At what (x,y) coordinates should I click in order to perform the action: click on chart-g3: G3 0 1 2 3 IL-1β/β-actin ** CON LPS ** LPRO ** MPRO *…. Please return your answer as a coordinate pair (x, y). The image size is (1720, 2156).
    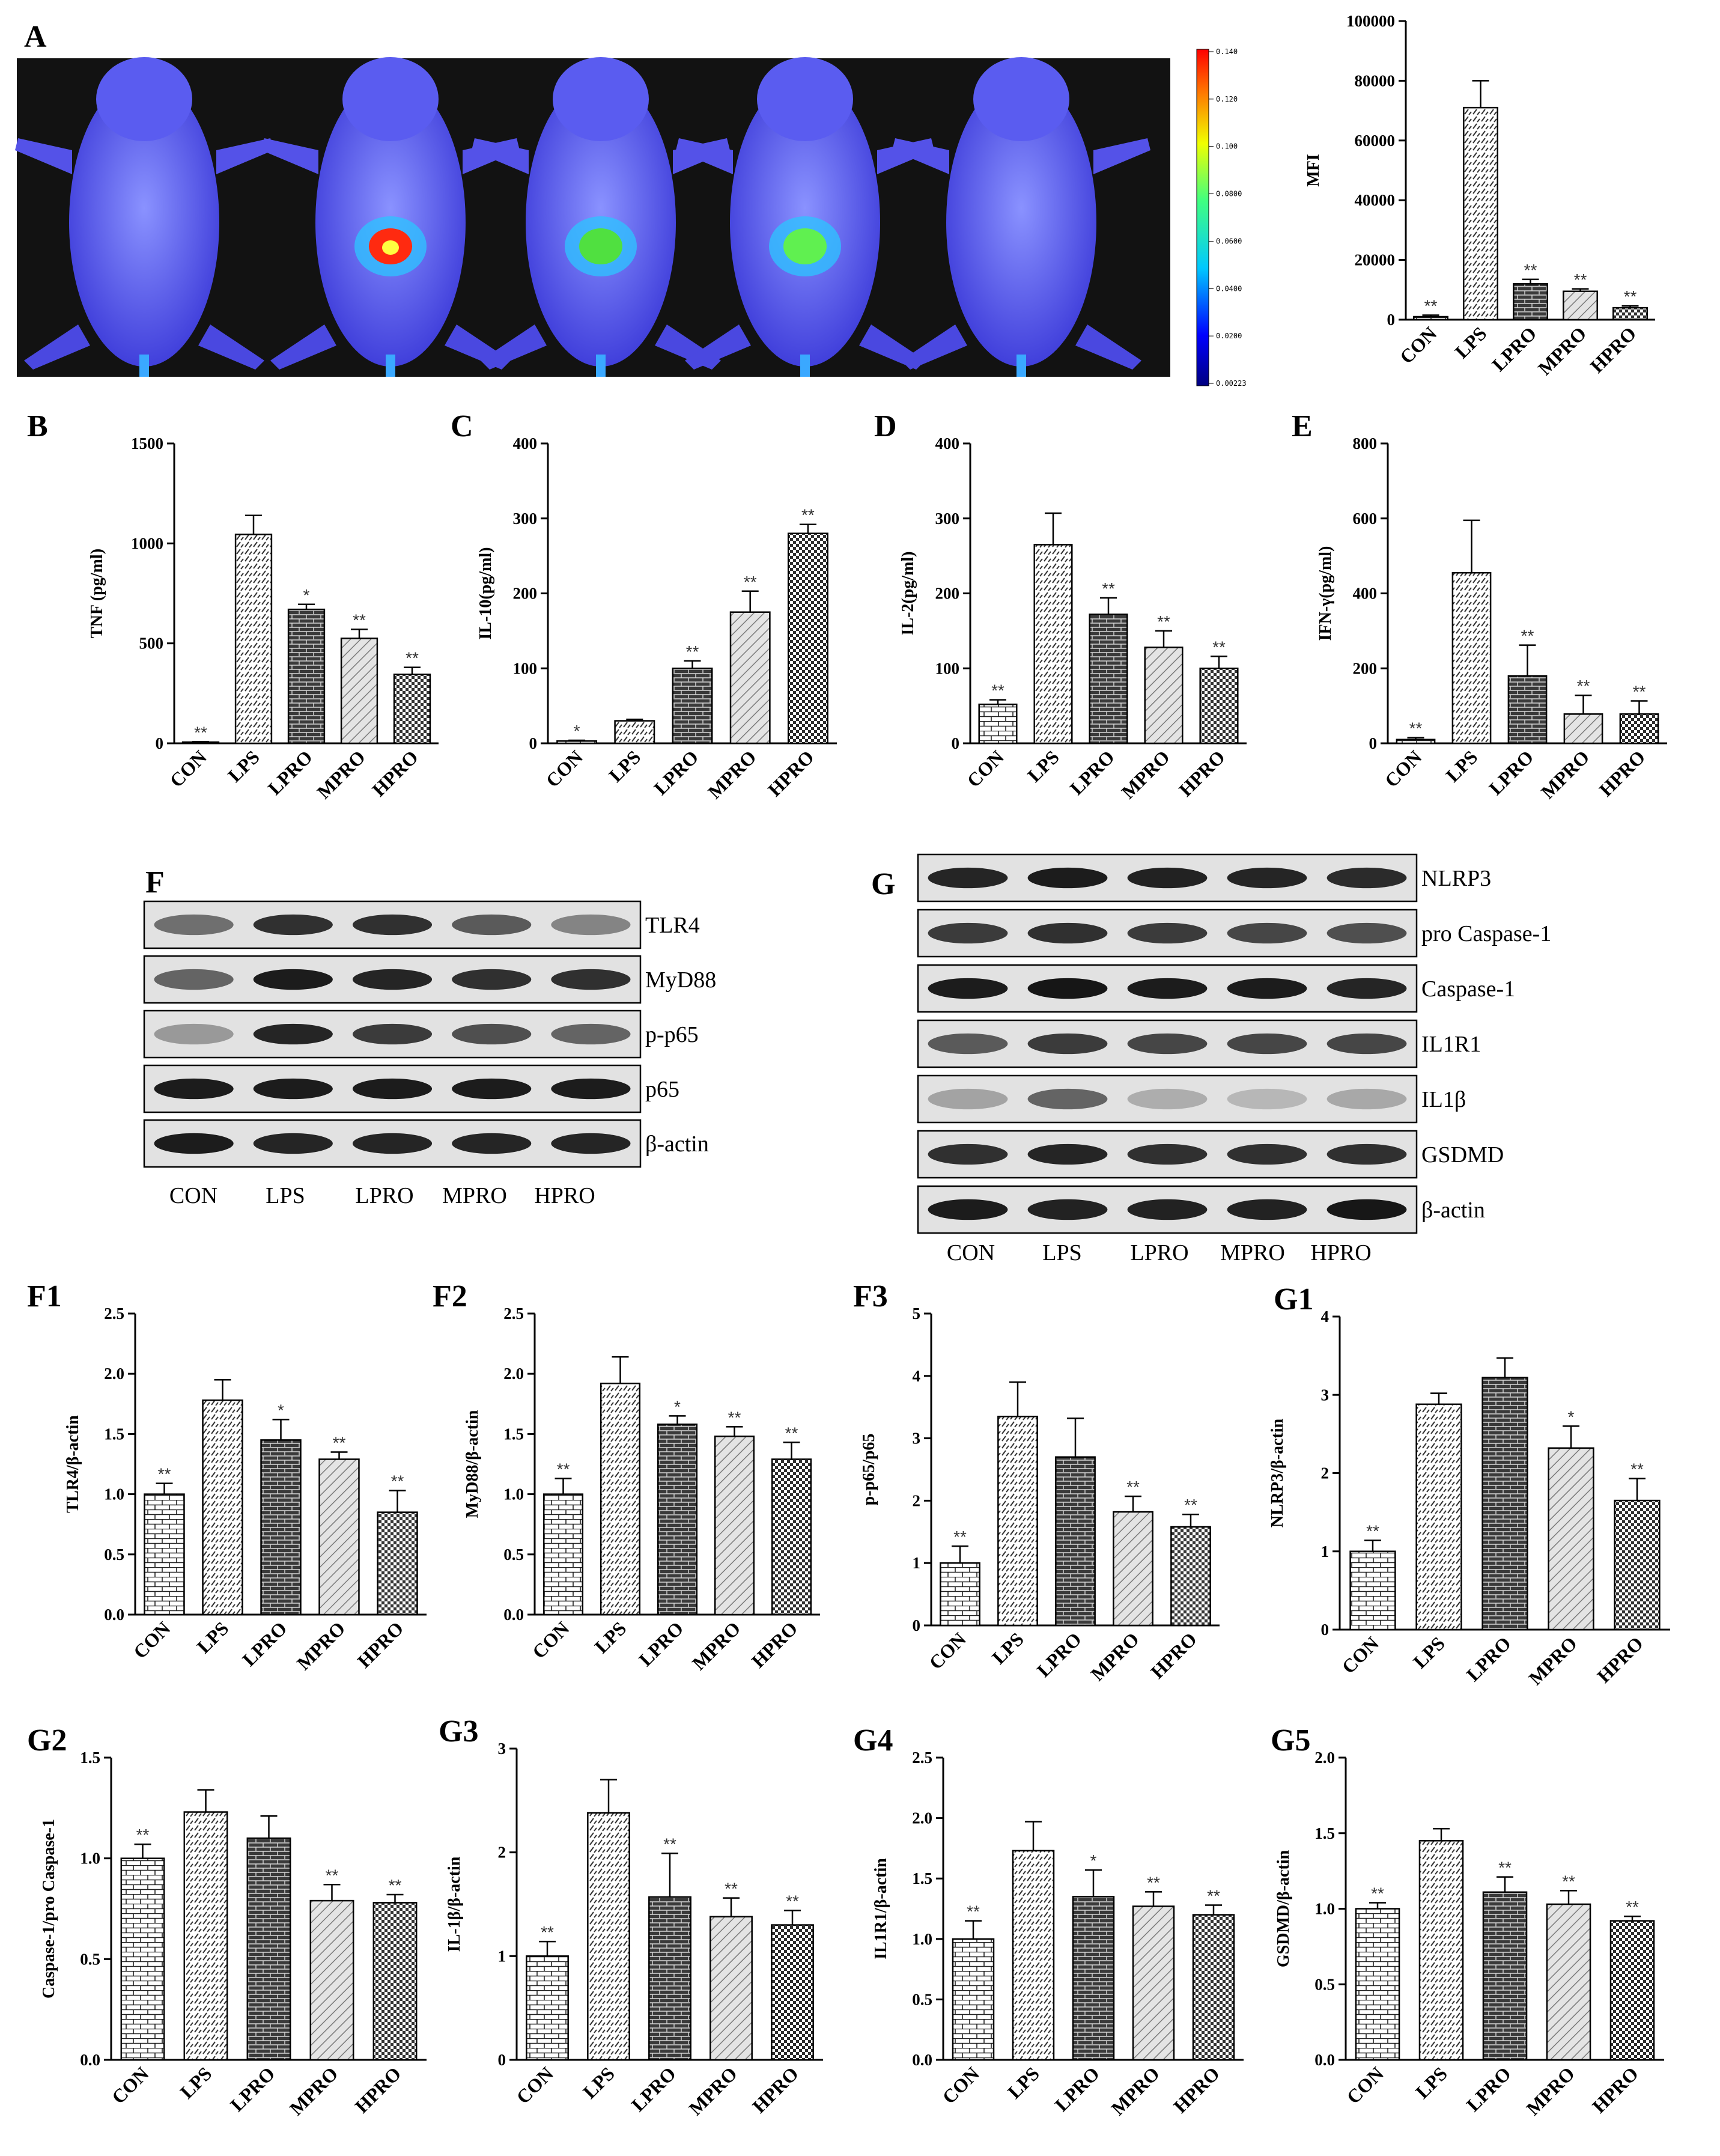
    Looking at the image, I should click on (631, 1916).